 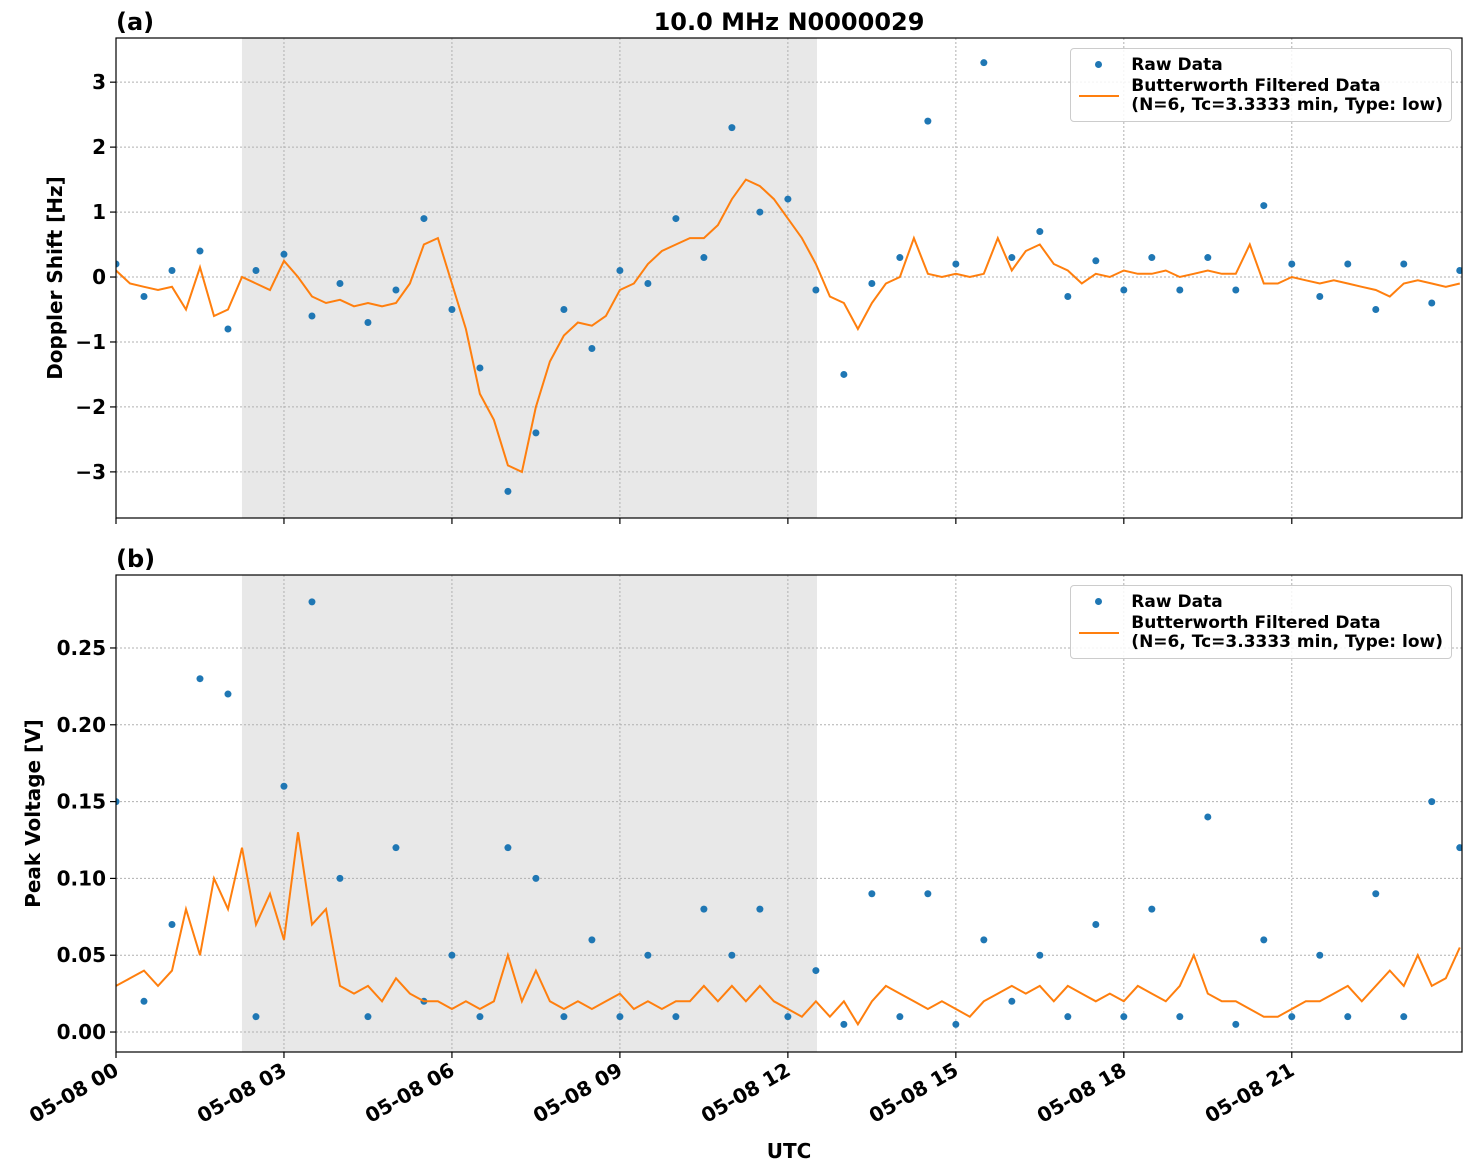 I want to click on legend-entry: Raw Data, so click(x=1261, y=602).